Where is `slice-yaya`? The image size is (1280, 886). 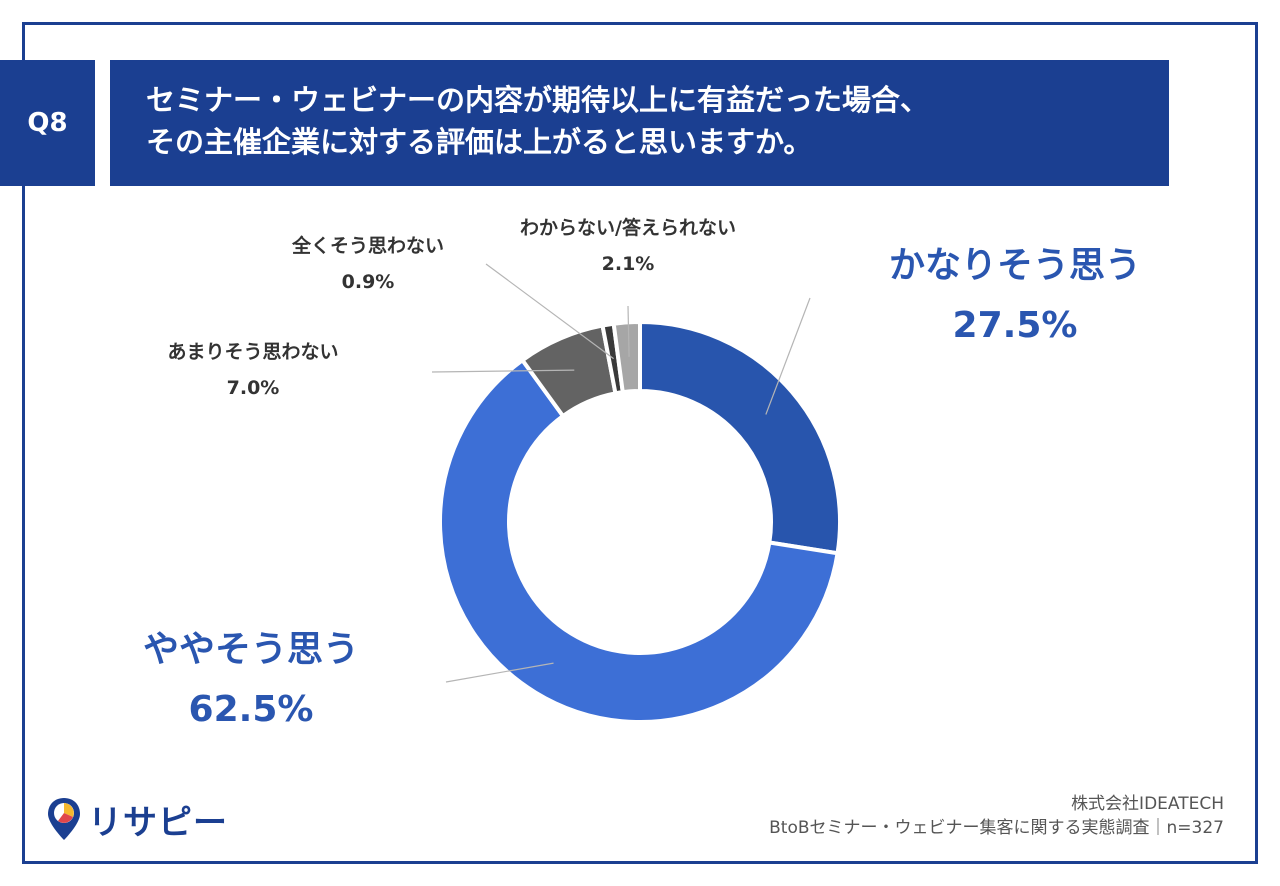
slice-yaya is located at coordinates (639, 540).